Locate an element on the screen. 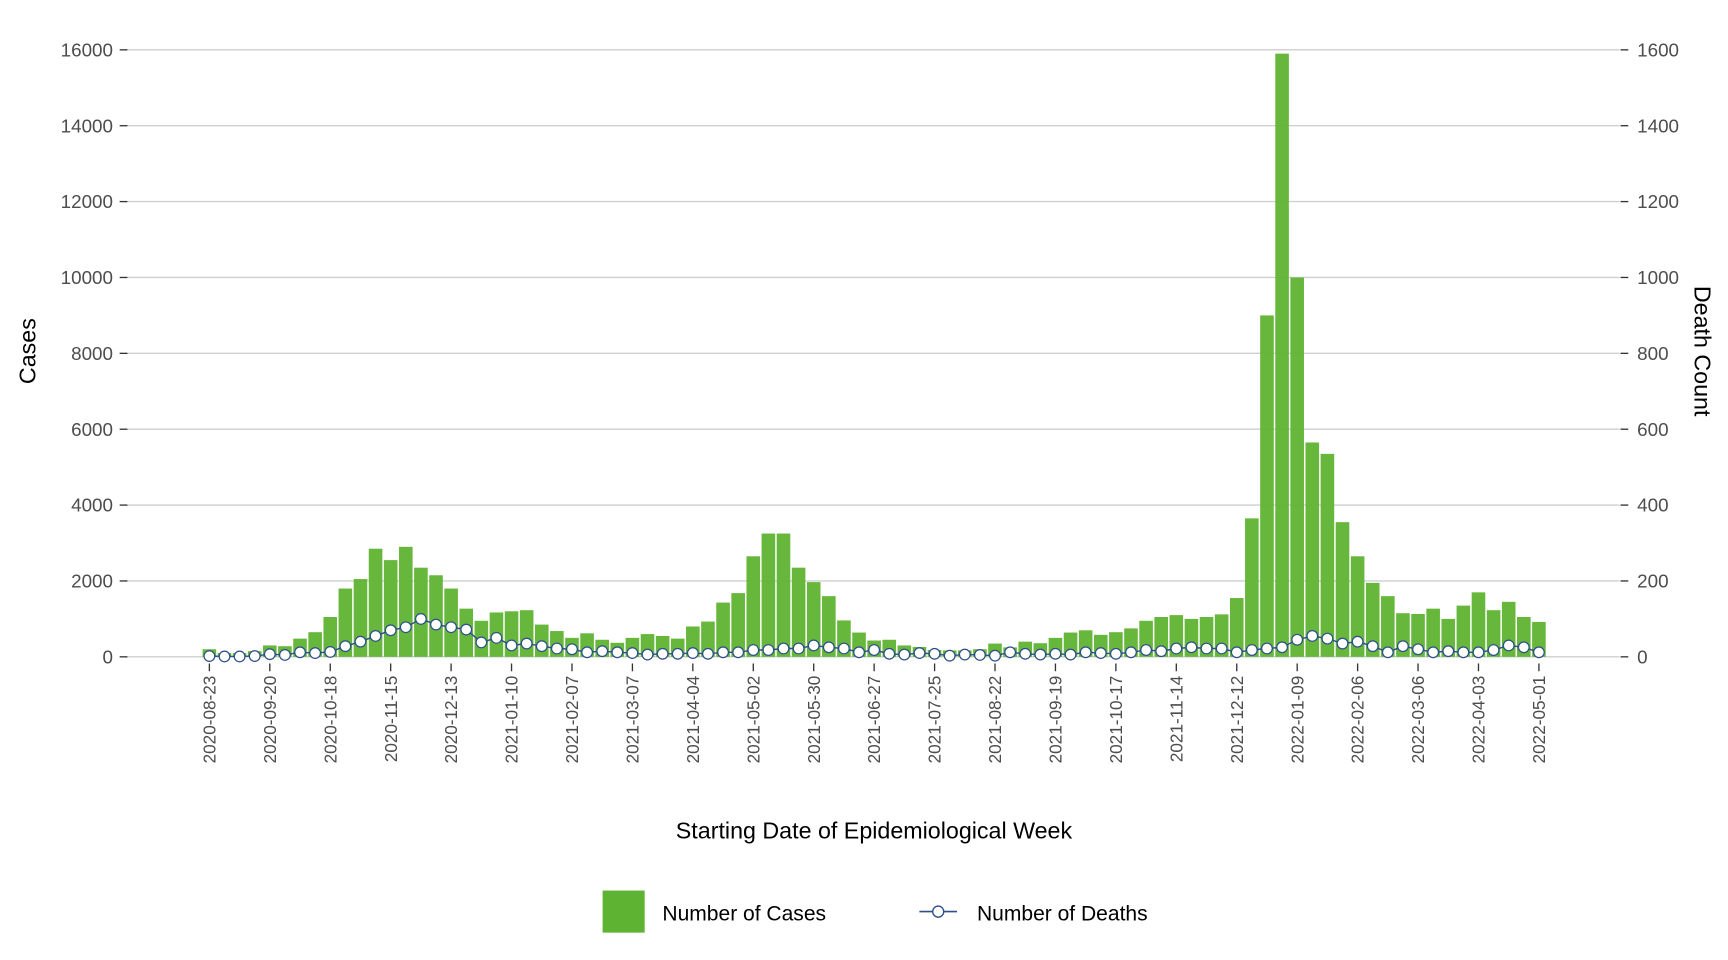 This screenshot has height=960, width=1728. y2-tick-label: 800 is located at coordinates (1652, 353).